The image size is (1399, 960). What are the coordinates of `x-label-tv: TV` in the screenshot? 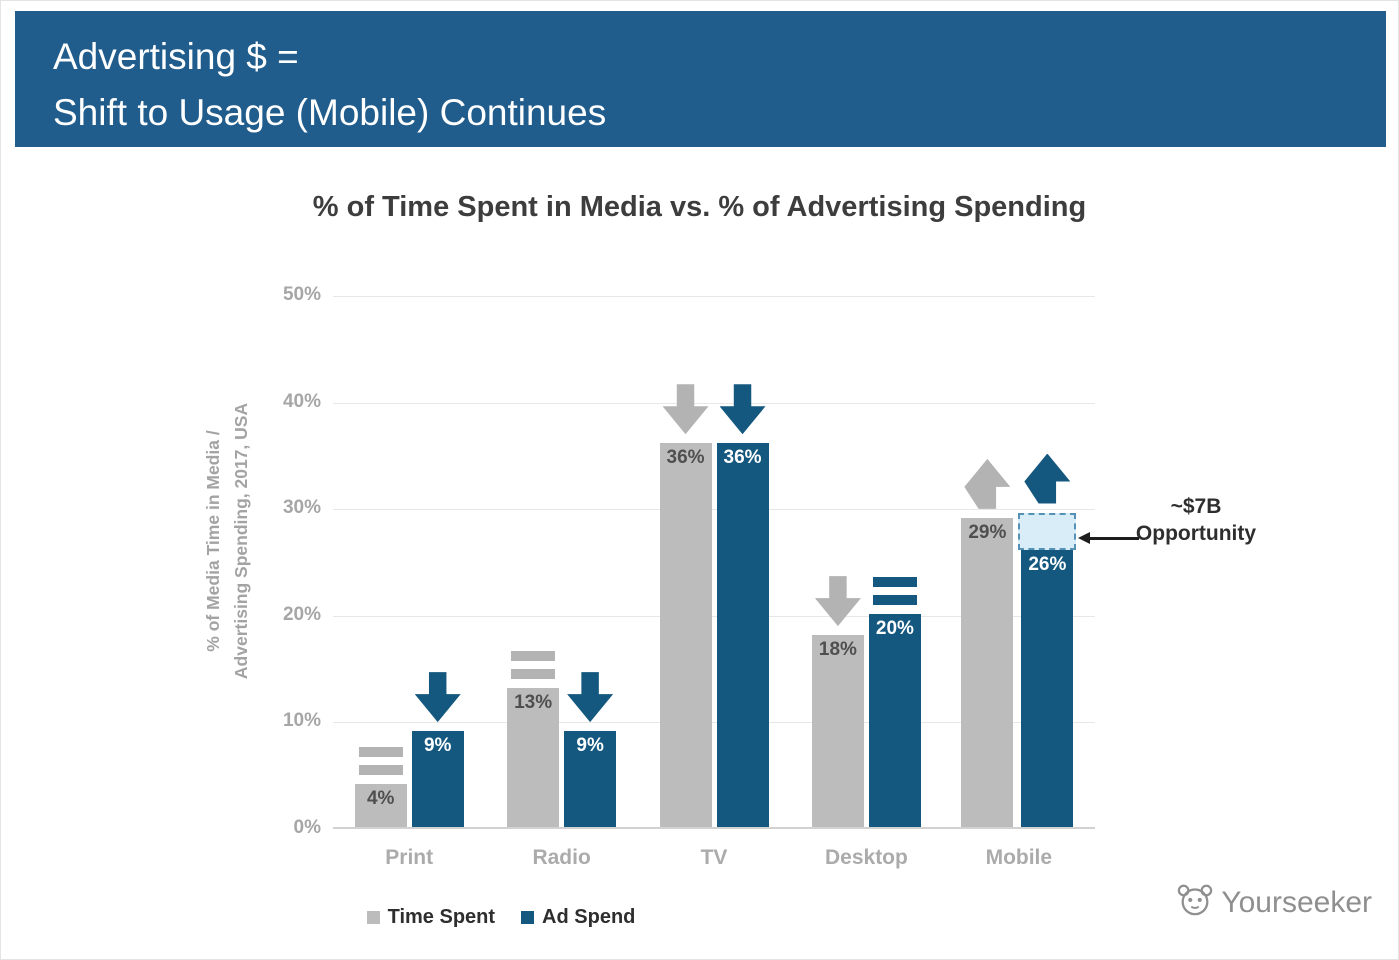 It's located at (714, 857).